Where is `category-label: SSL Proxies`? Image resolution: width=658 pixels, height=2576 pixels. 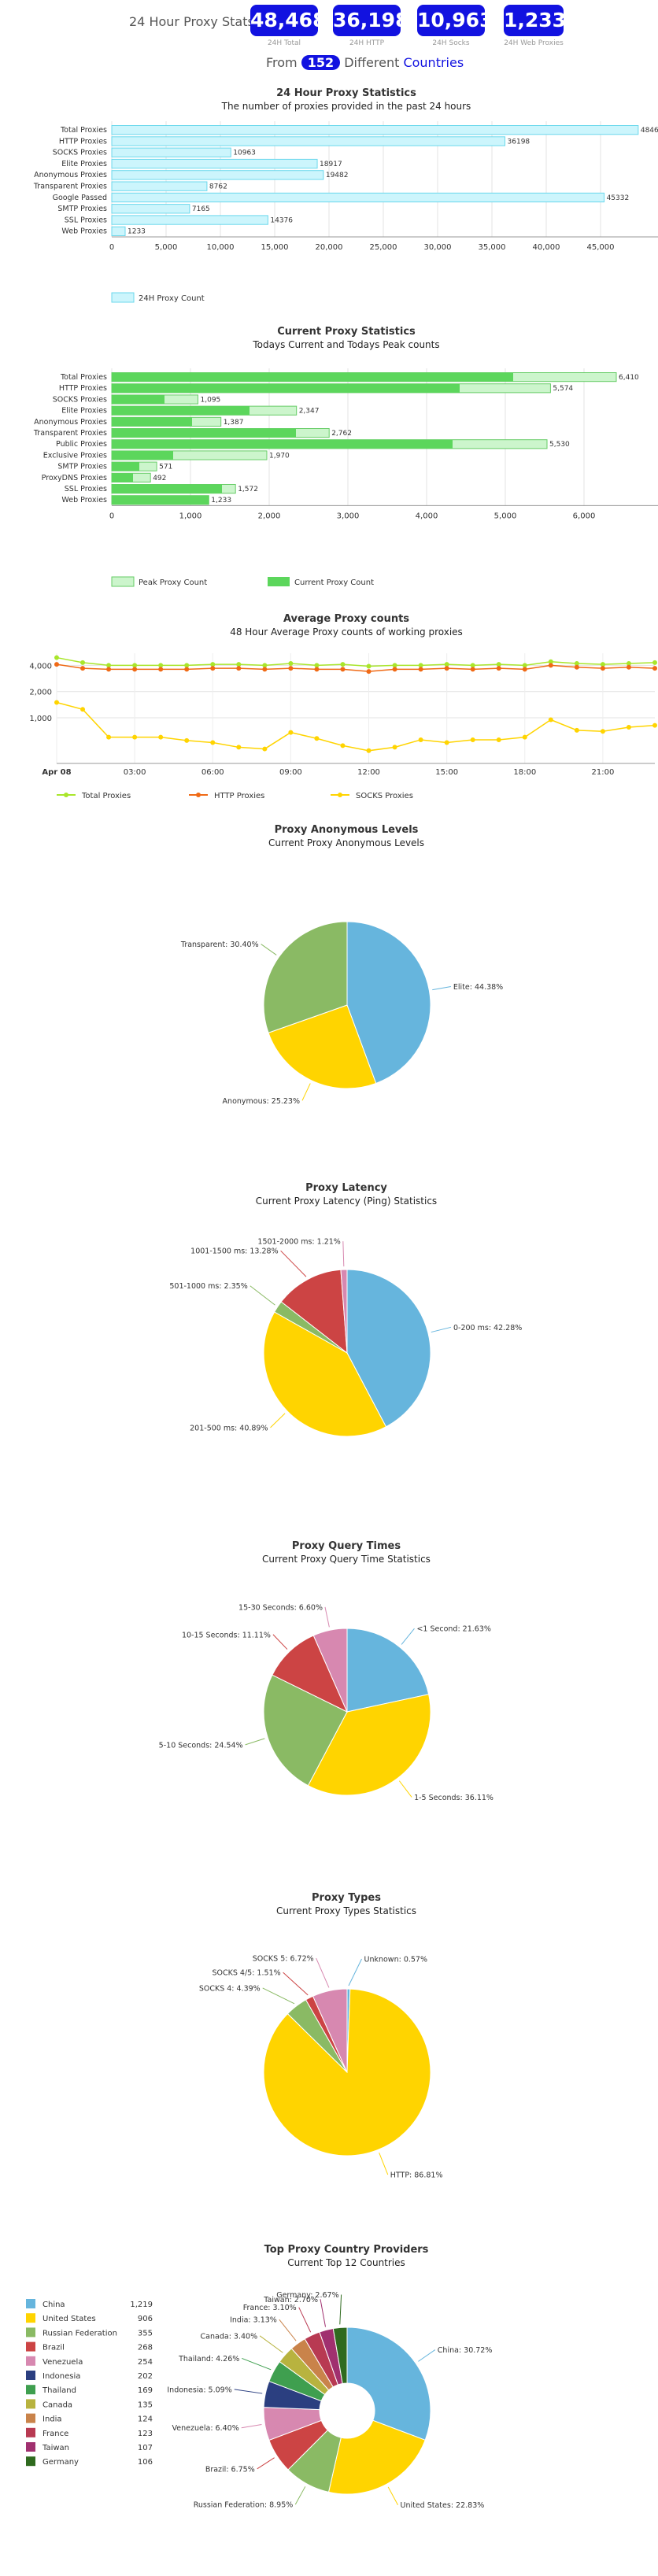
category-label: SSL Proxies is located at coordinates (86, 220).